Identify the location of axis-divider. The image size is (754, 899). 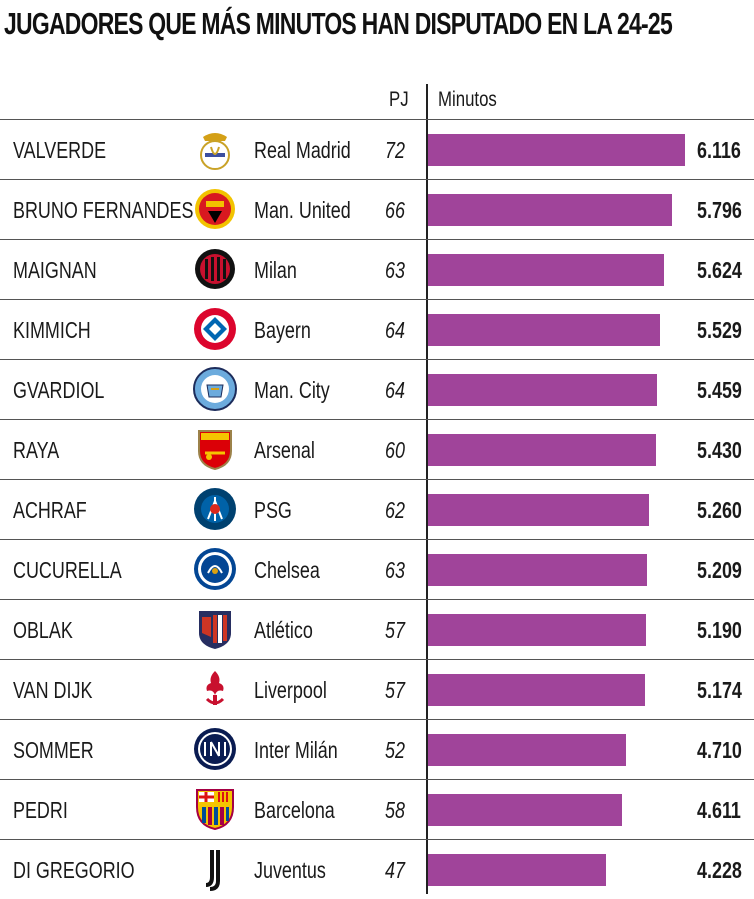
(427, 489).